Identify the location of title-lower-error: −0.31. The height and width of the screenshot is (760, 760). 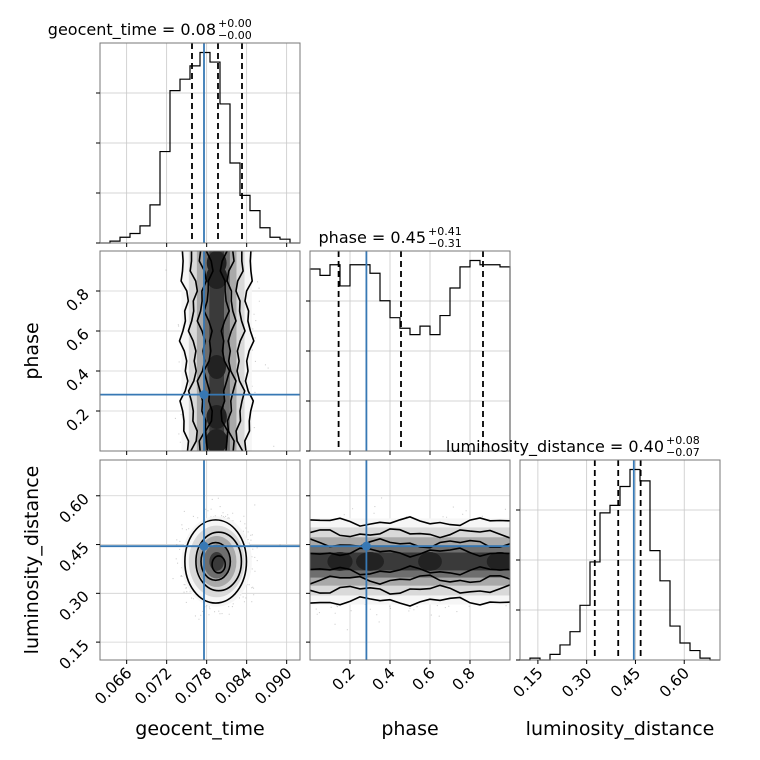
(445, 243).